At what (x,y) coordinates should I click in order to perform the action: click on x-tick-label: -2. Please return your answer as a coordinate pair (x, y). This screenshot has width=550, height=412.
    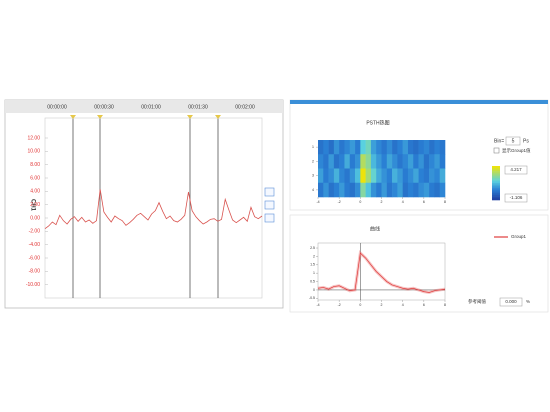
    Looking at the image, I should click on (339, 305).